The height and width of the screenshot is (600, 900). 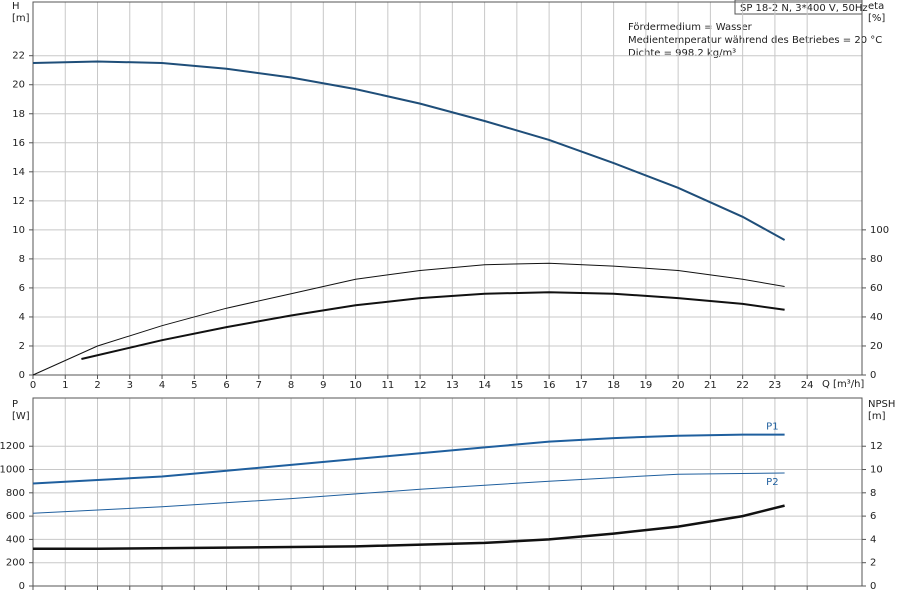 I want to click on curve-label: P2, so click(x=772, y=482).